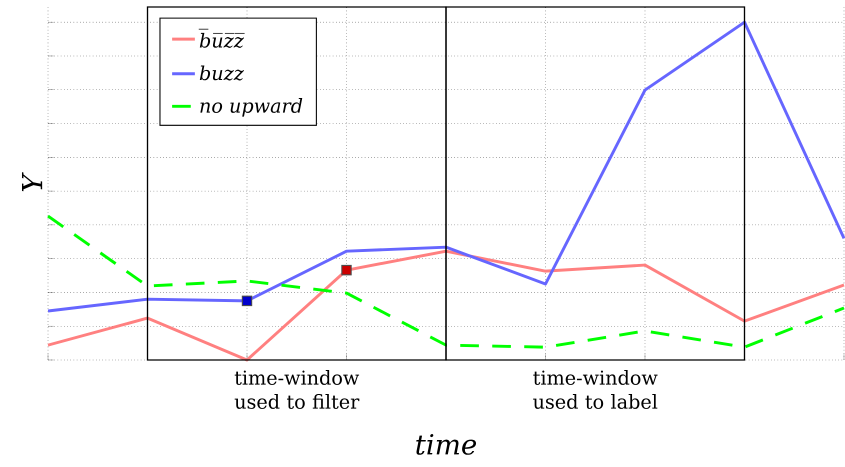 The image size is (845, 467). I want to click on legend-label: b̅u̅z̅z̅, so click(221, 38).